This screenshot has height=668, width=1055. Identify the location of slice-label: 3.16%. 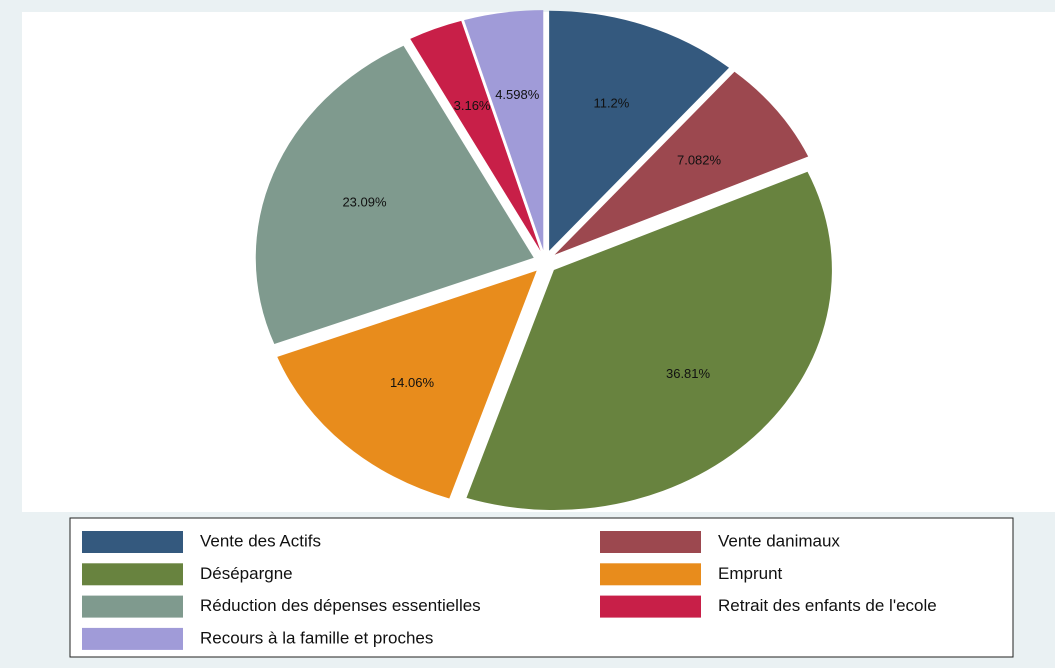
(472, 105).